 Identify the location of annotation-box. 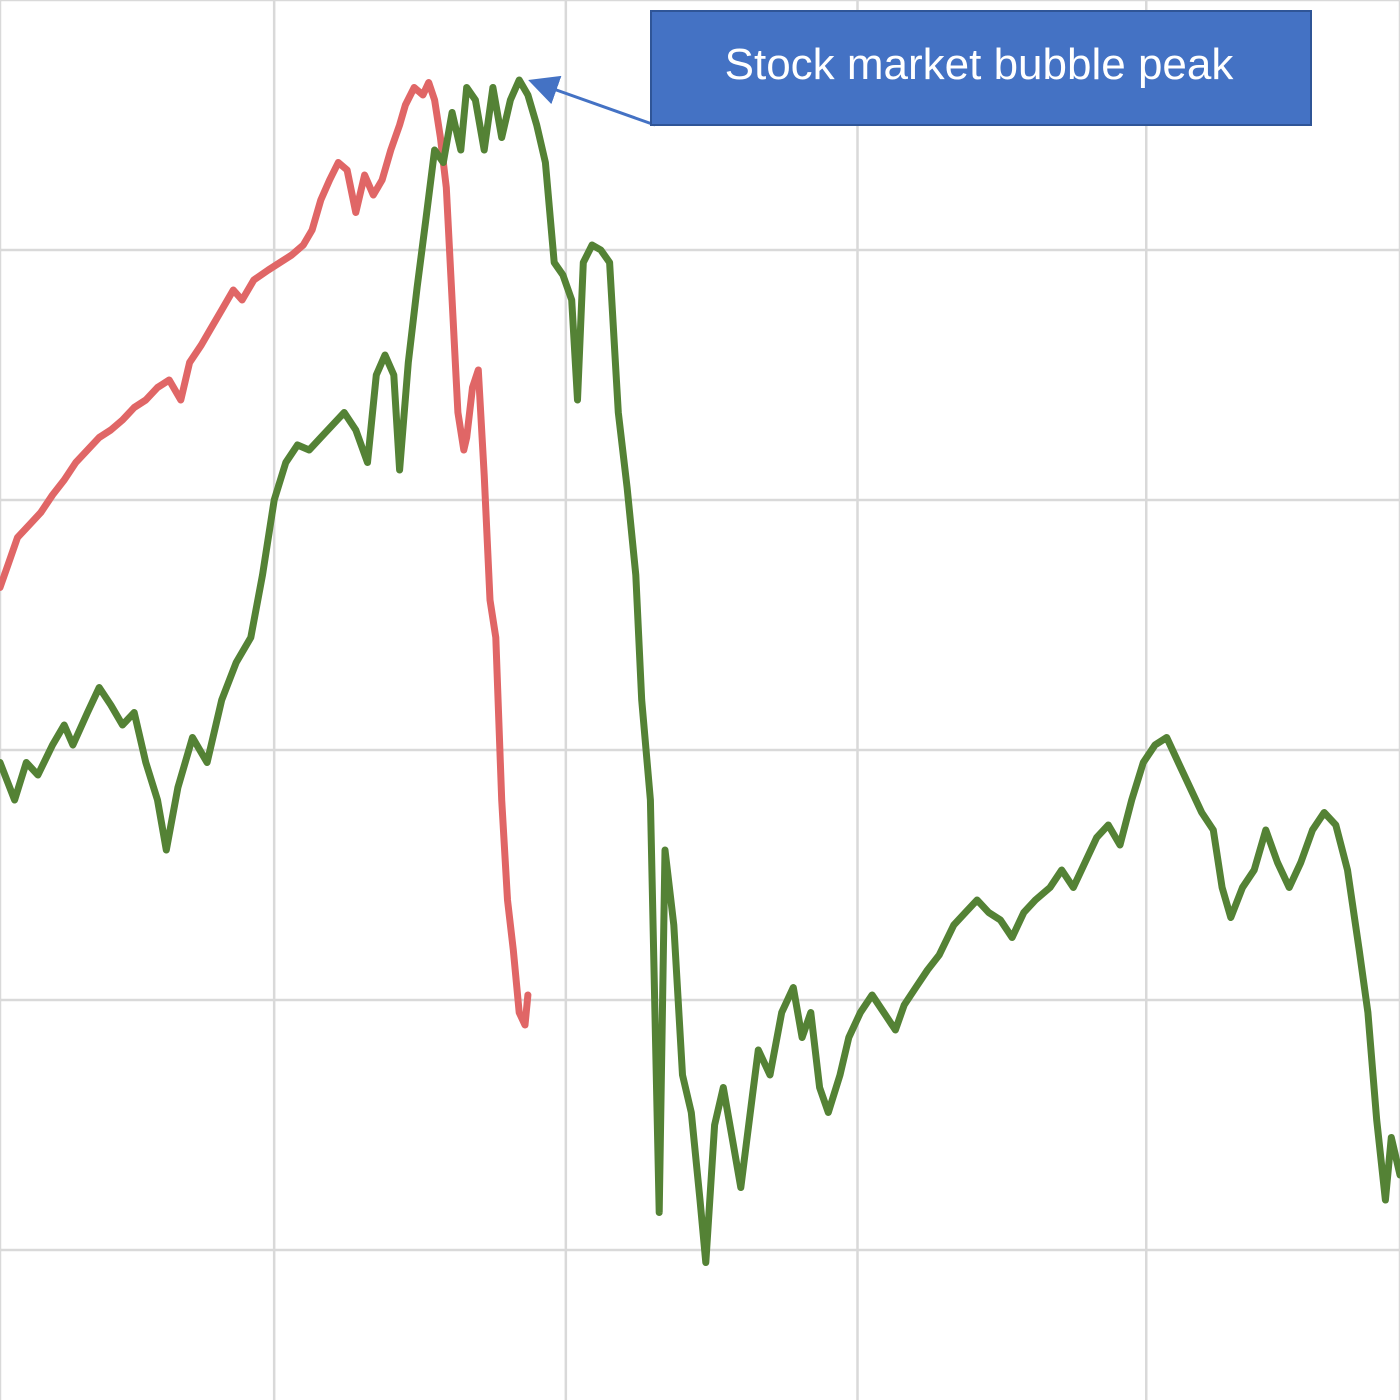
(981, 68).